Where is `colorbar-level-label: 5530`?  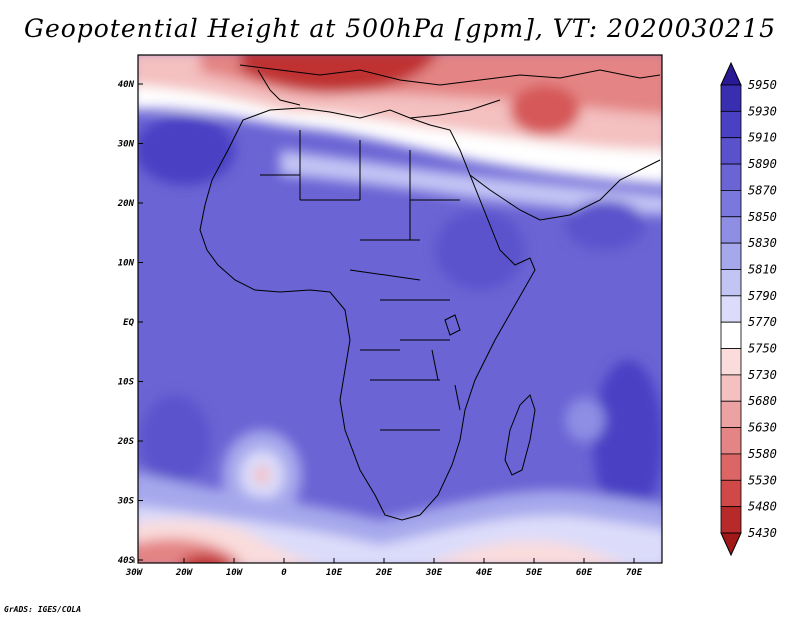 colorbar-level-label: 5530 is located at coordinates (762, 480).